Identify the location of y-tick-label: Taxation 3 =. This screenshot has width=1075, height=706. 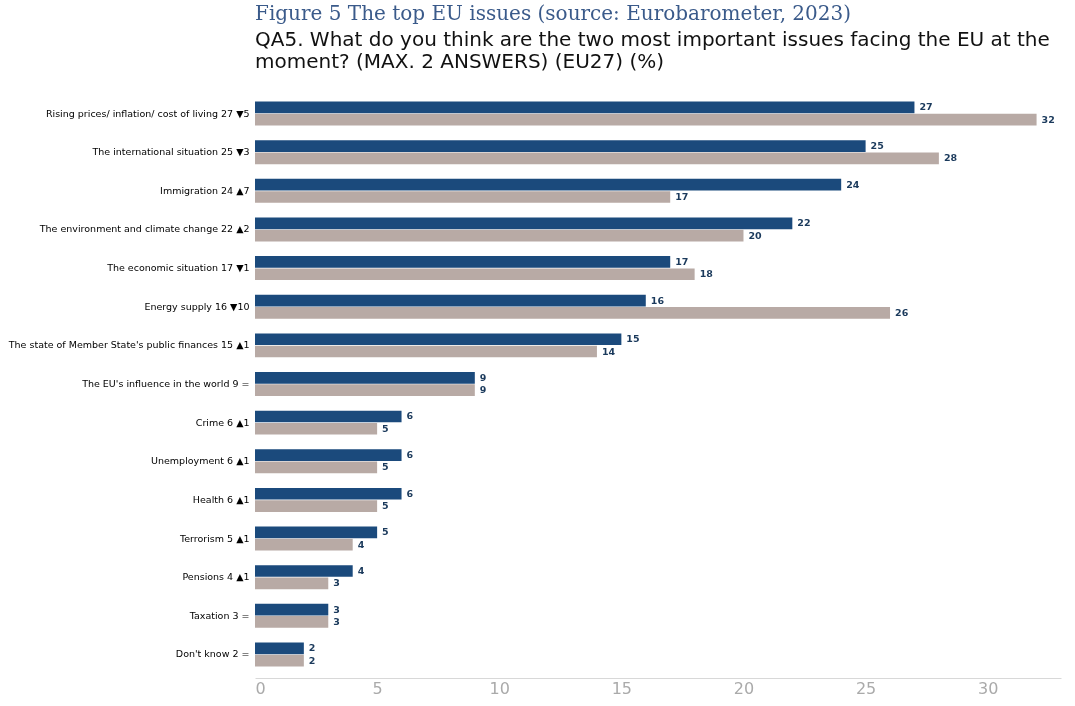
(219, 615).